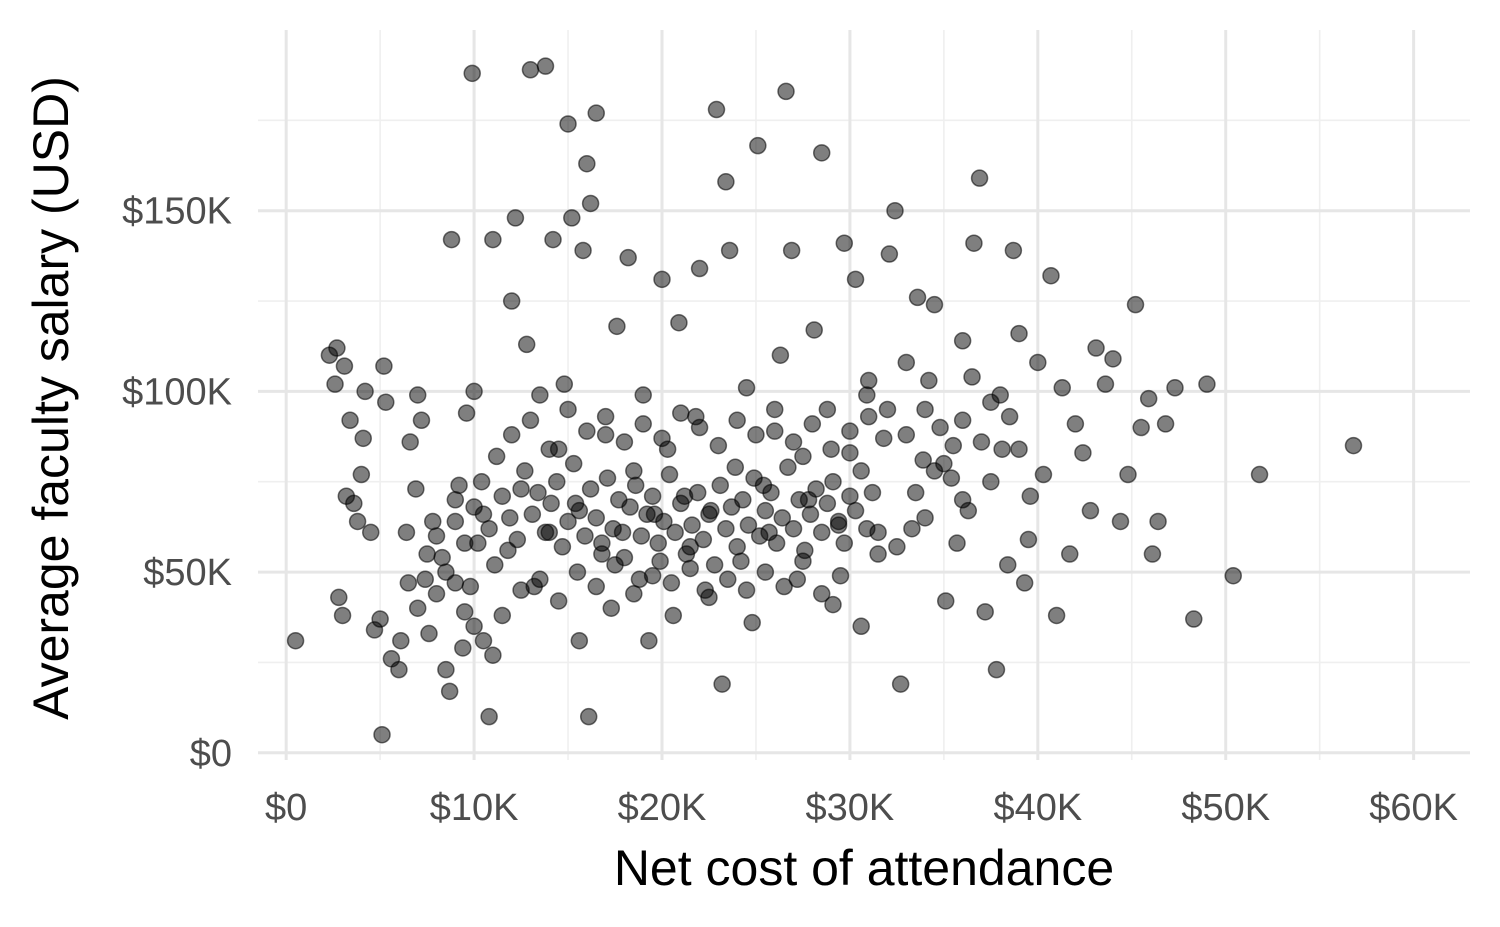  What do you see at coordinates (662, 808) in the screenshot?
I see `x-tick-label: $20K` at bounding box center [662, 808].